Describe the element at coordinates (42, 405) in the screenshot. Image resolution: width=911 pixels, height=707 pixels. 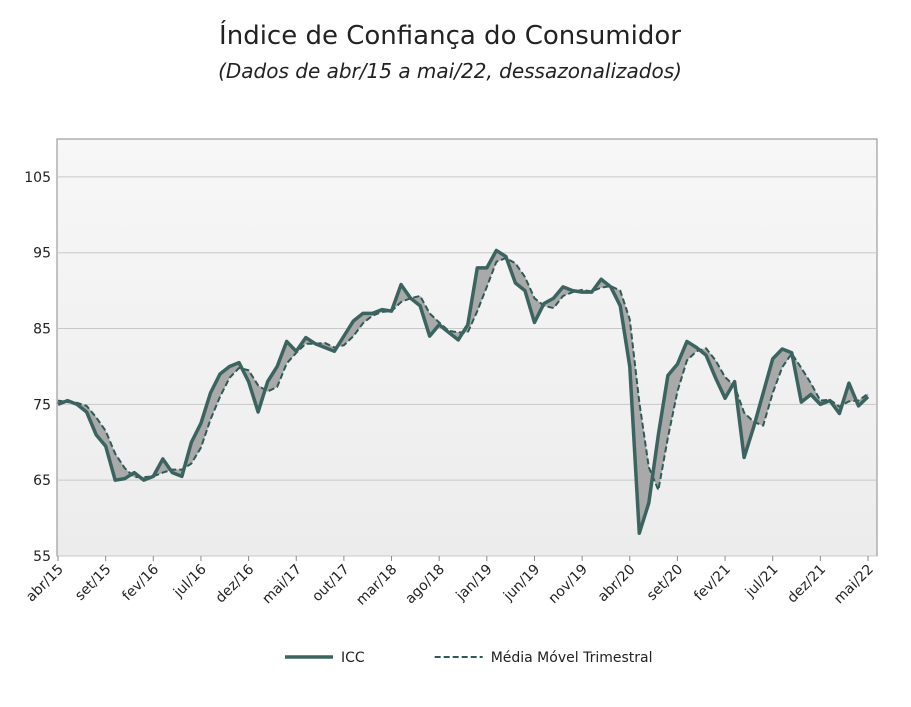
I see `y-tick-label: 75` at that location.